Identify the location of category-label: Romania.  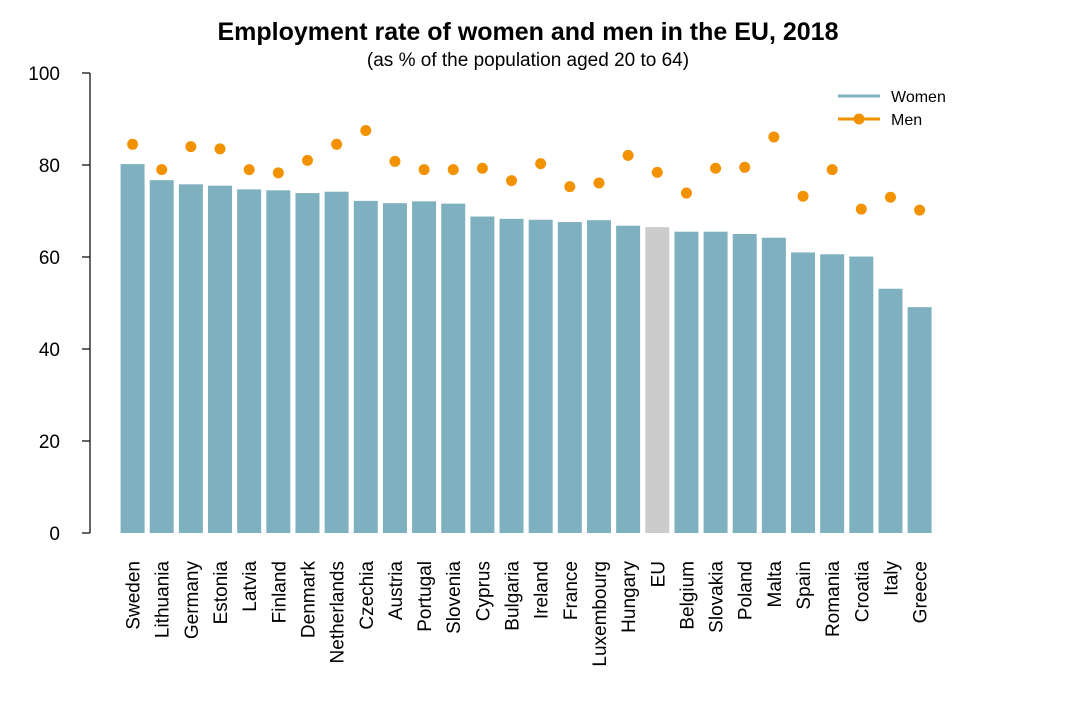
(833, 599).